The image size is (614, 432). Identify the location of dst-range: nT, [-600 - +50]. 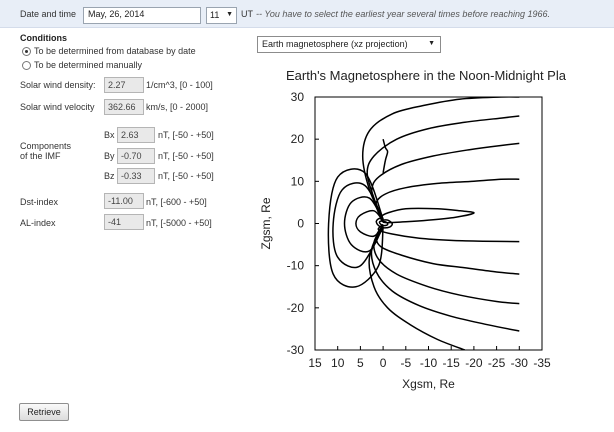
(176, 202).